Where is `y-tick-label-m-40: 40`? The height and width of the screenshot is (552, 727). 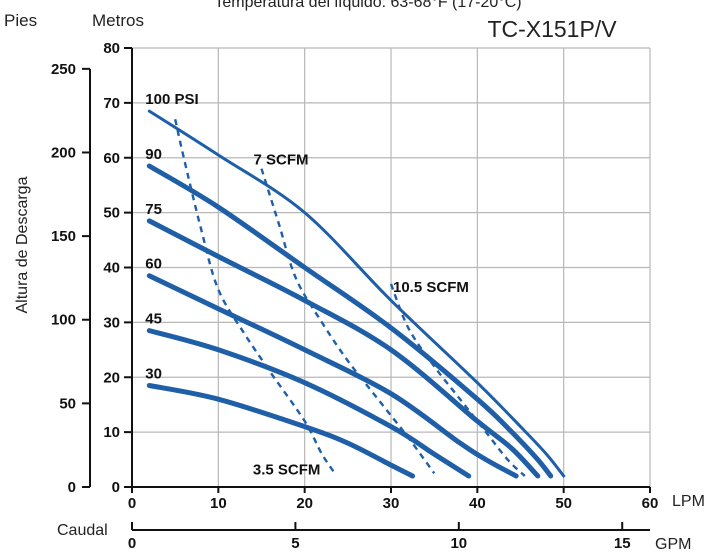 y-tick-label-m-40: 40 is located at coordinates (111, 268).